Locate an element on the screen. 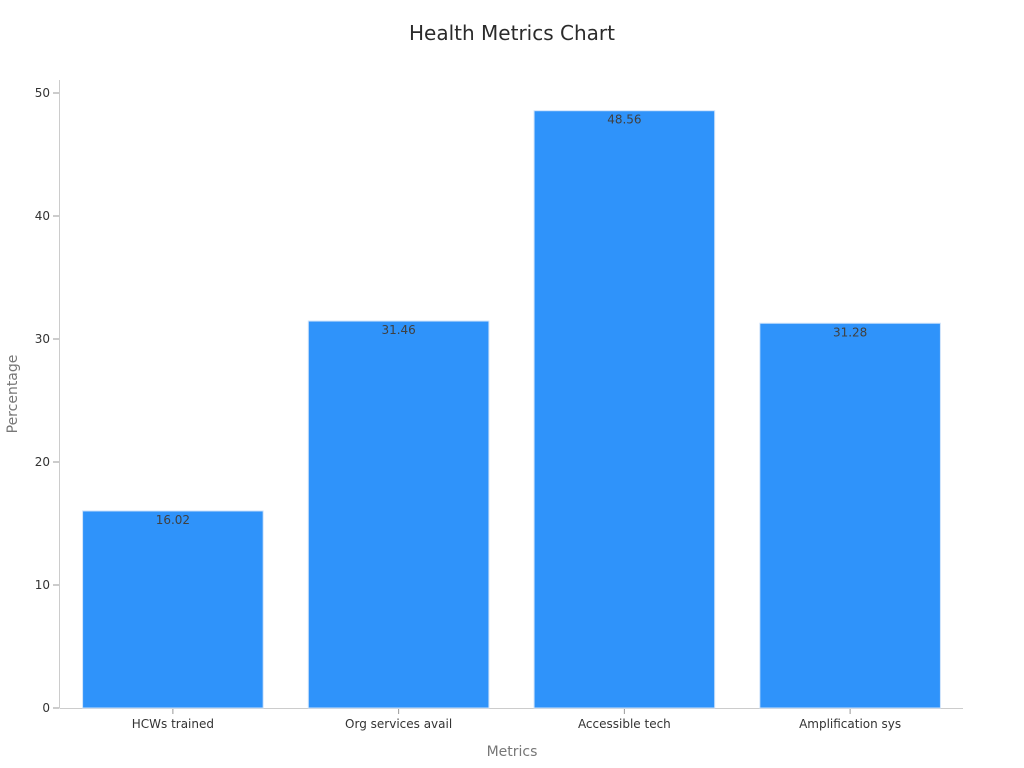  x-tick-label: Accessible tech is located at coordinates (624, 724).